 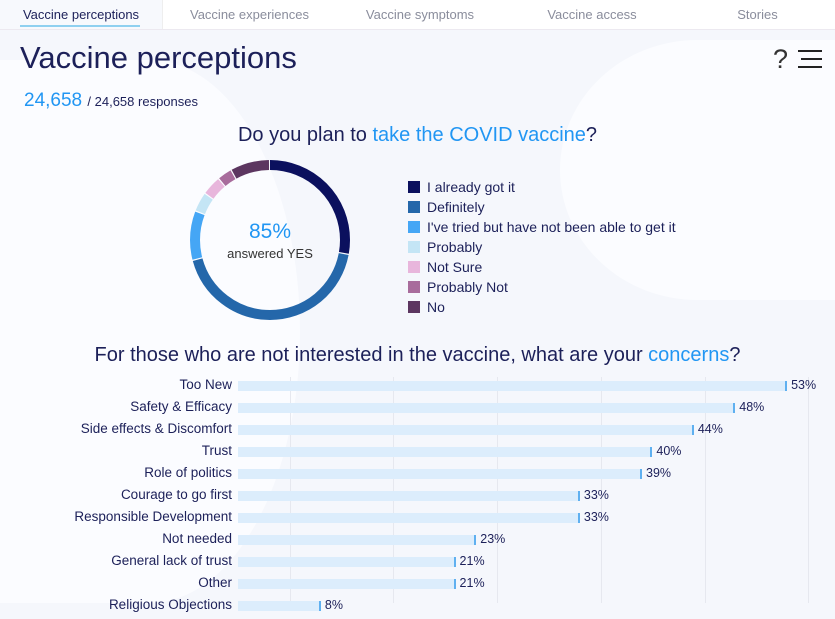 I want to click on question-text: Do you plan to, so click(x=305, y=135).